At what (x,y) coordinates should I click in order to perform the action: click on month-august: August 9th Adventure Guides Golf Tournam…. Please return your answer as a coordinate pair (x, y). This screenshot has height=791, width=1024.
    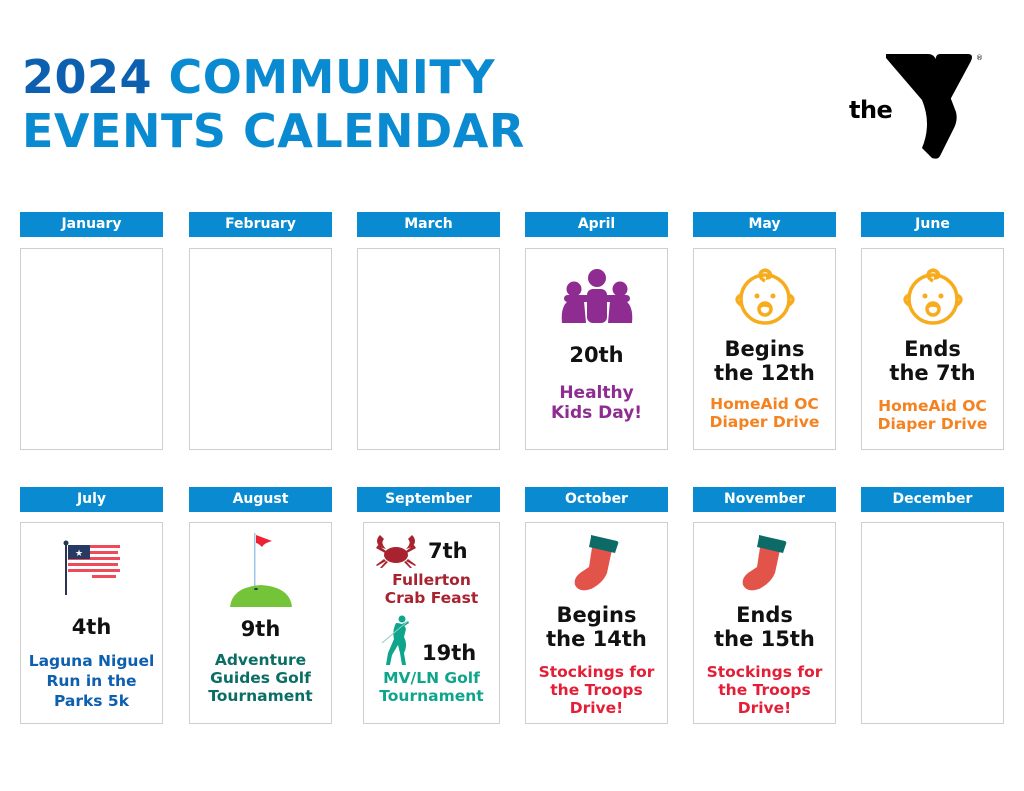
    Looking at the image, I should click on (260, 605).